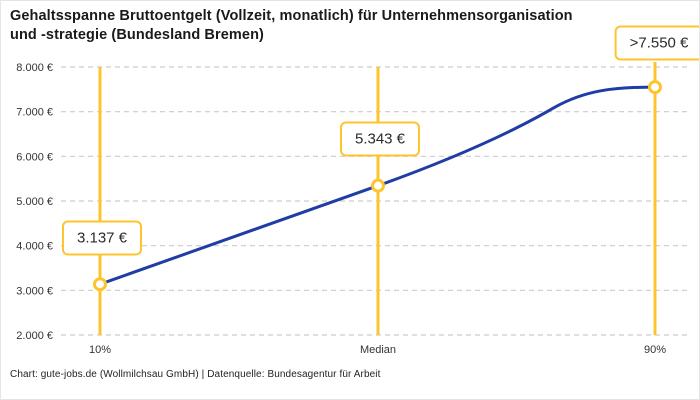 The image size is (700, 400). What do you see at coordinates (655, 350) in the screenshot?
I see `x-axis-label-90%: 90%` at bounding box center [655, 350].